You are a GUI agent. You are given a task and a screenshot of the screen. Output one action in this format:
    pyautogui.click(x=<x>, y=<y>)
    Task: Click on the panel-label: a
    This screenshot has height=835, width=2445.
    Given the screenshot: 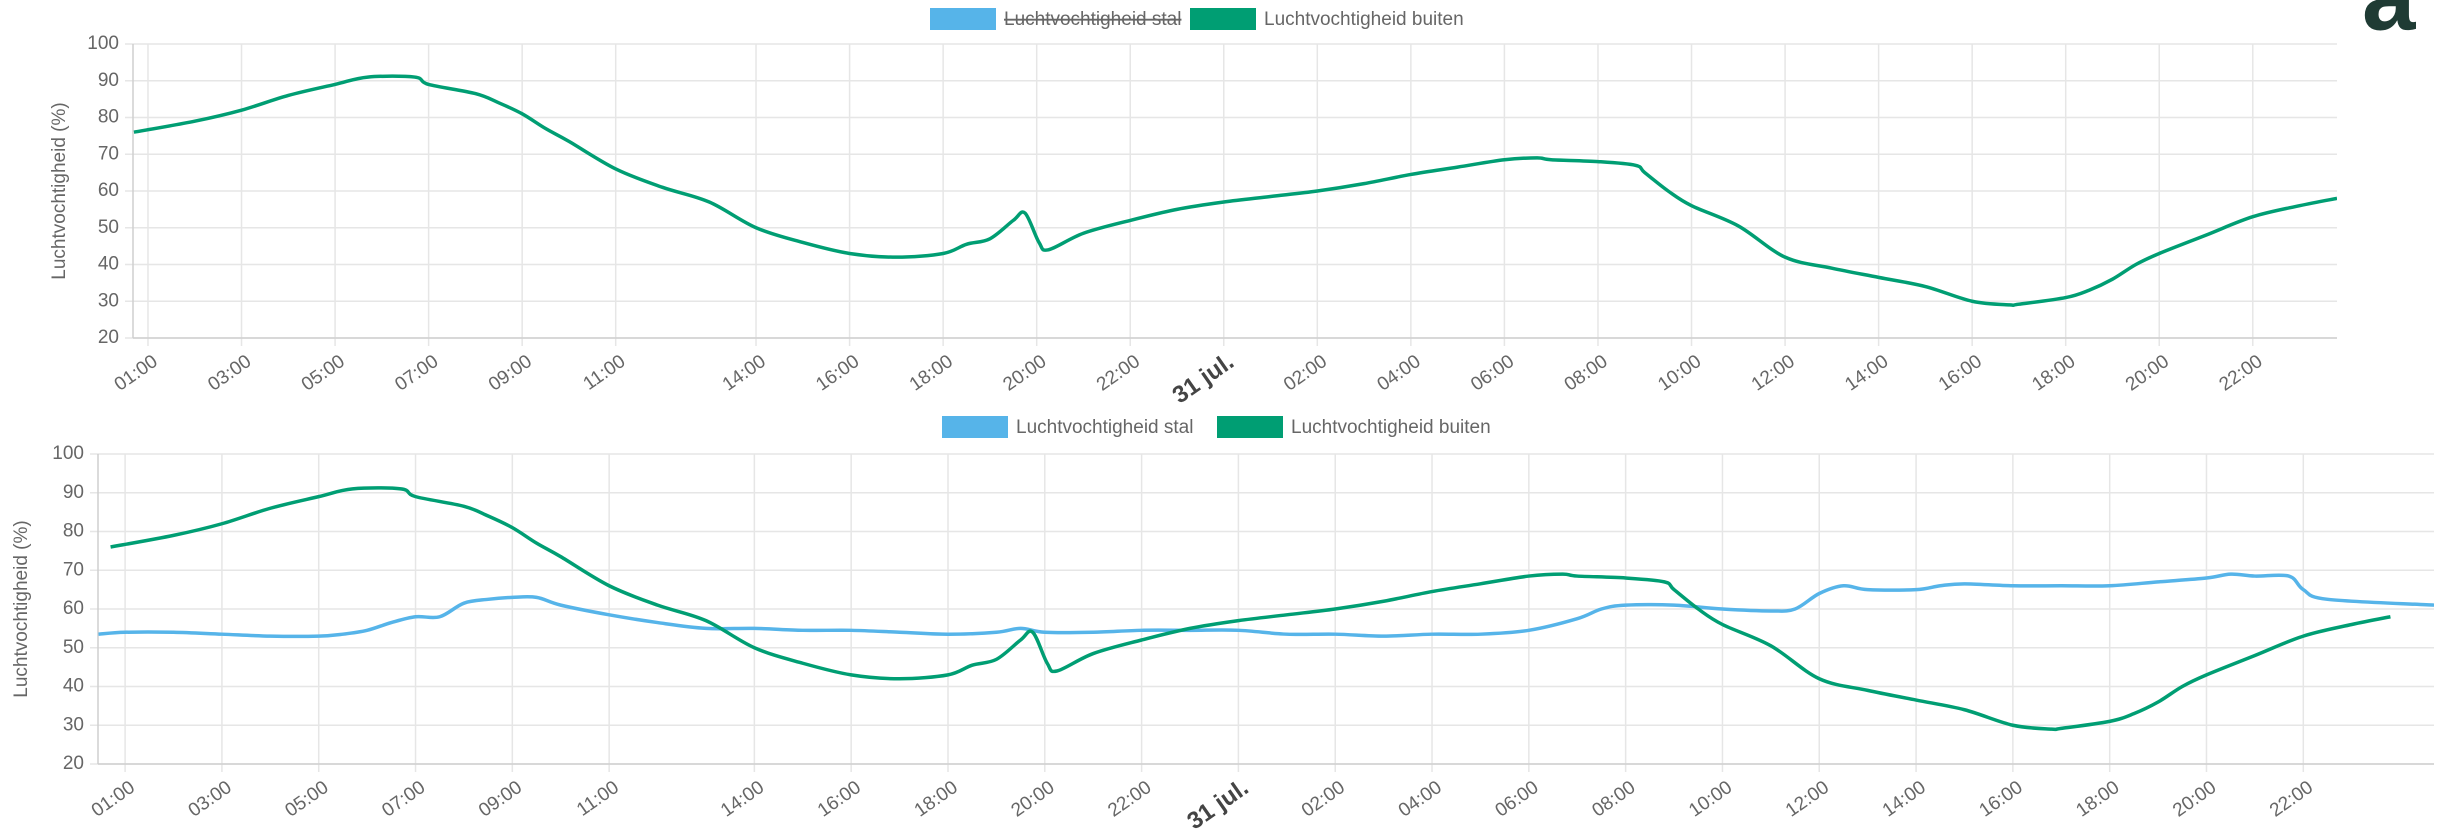 What is the action you would take?
    pyautogui.click(x=2389, y=25)
    